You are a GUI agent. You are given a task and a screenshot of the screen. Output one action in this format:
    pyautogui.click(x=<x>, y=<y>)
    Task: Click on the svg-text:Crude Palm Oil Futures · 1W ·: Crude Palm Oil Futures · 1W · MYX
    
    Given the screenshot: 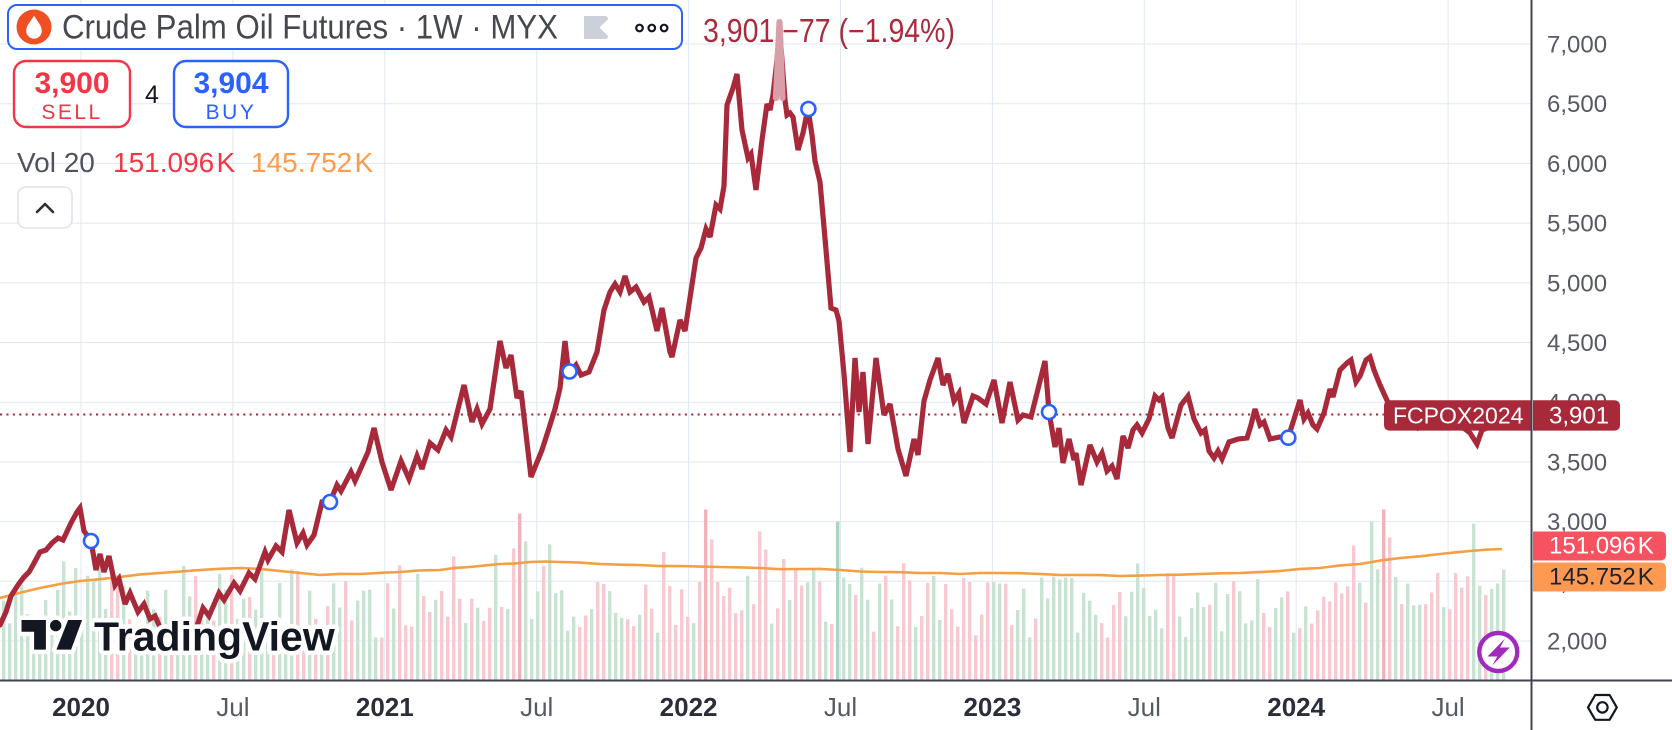 What is the action you would take?
    pyautogui.click(x=310, y=28)
    